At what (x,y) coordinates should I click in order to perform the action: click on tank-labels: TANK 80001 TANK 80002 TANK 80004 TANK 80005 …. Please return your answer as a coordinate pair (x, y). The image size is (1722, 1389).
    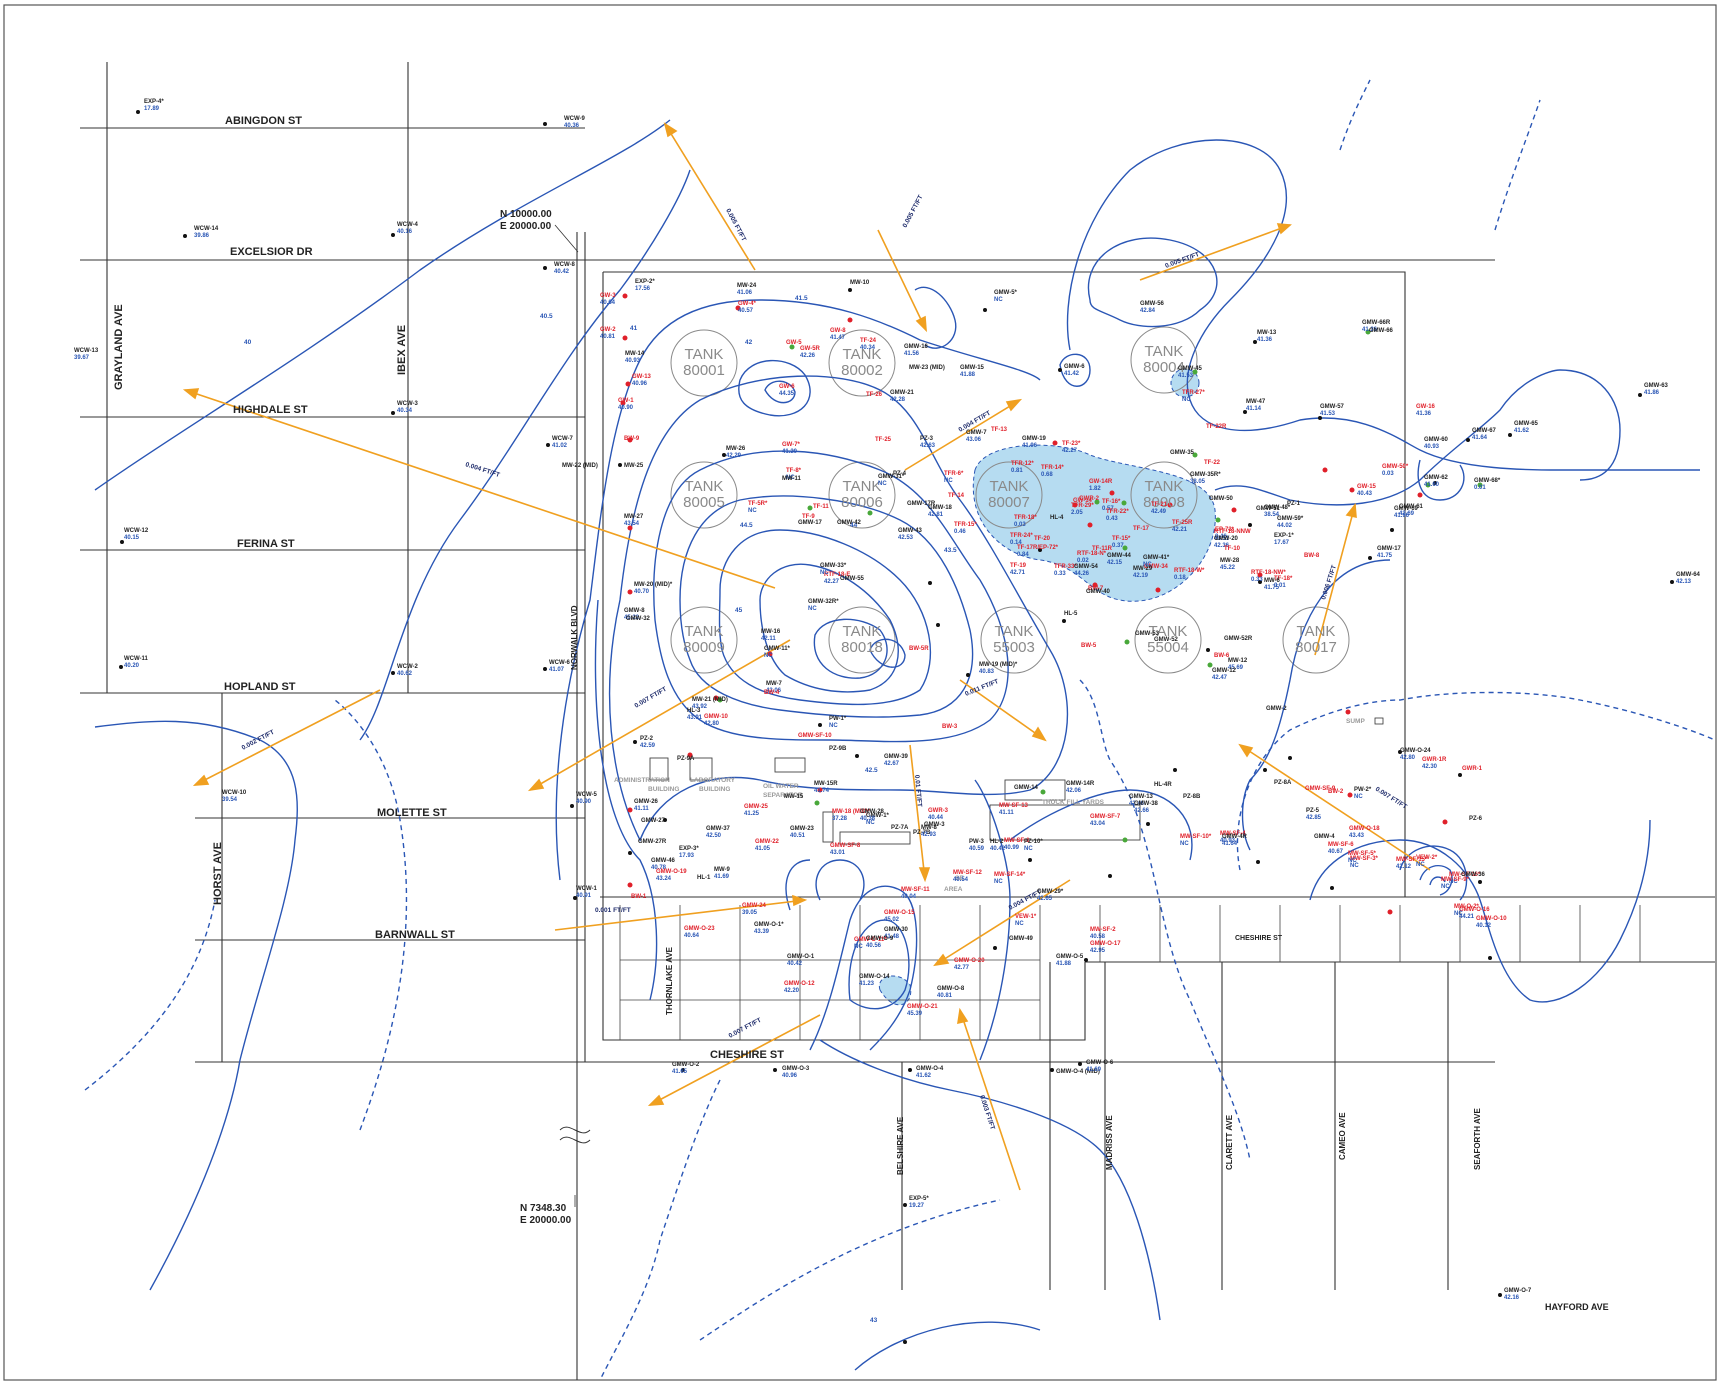
    Looking at the image, I should click on (1010, 499).